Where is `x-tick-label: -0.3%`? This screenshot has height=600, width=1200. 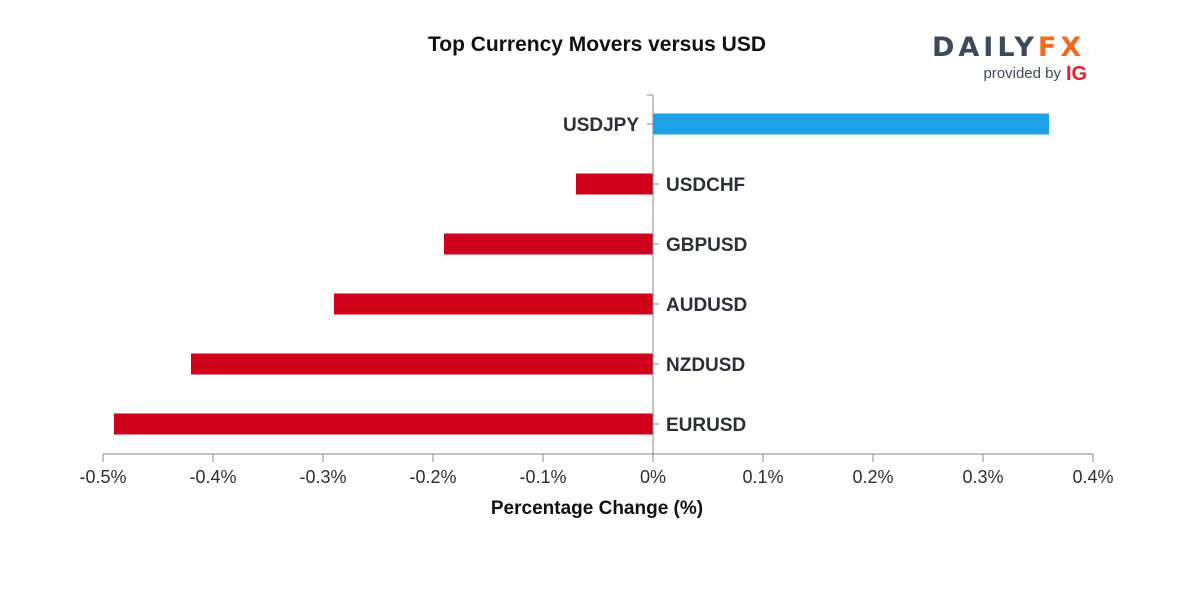
x-tick-label: -0.3% is located at coordinates (322, 477).